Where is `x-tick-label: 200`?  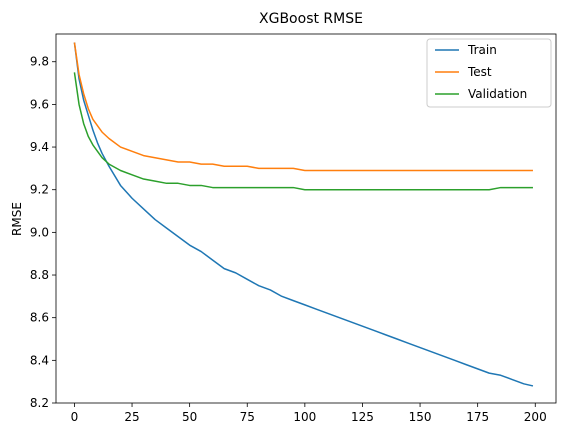 x-tick-label: 200 is located at coordinates (535, 417).